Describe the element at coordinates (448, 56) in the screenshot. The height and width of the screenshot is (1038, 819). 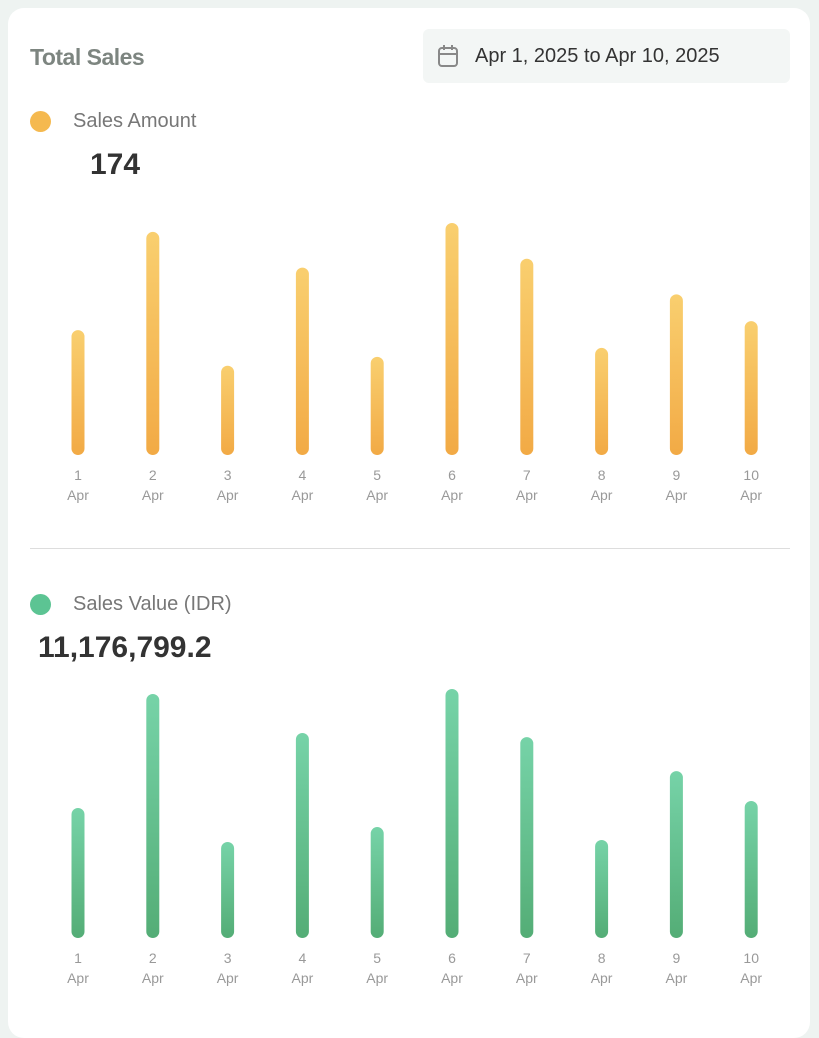
I see `calendar-icon` at that location.